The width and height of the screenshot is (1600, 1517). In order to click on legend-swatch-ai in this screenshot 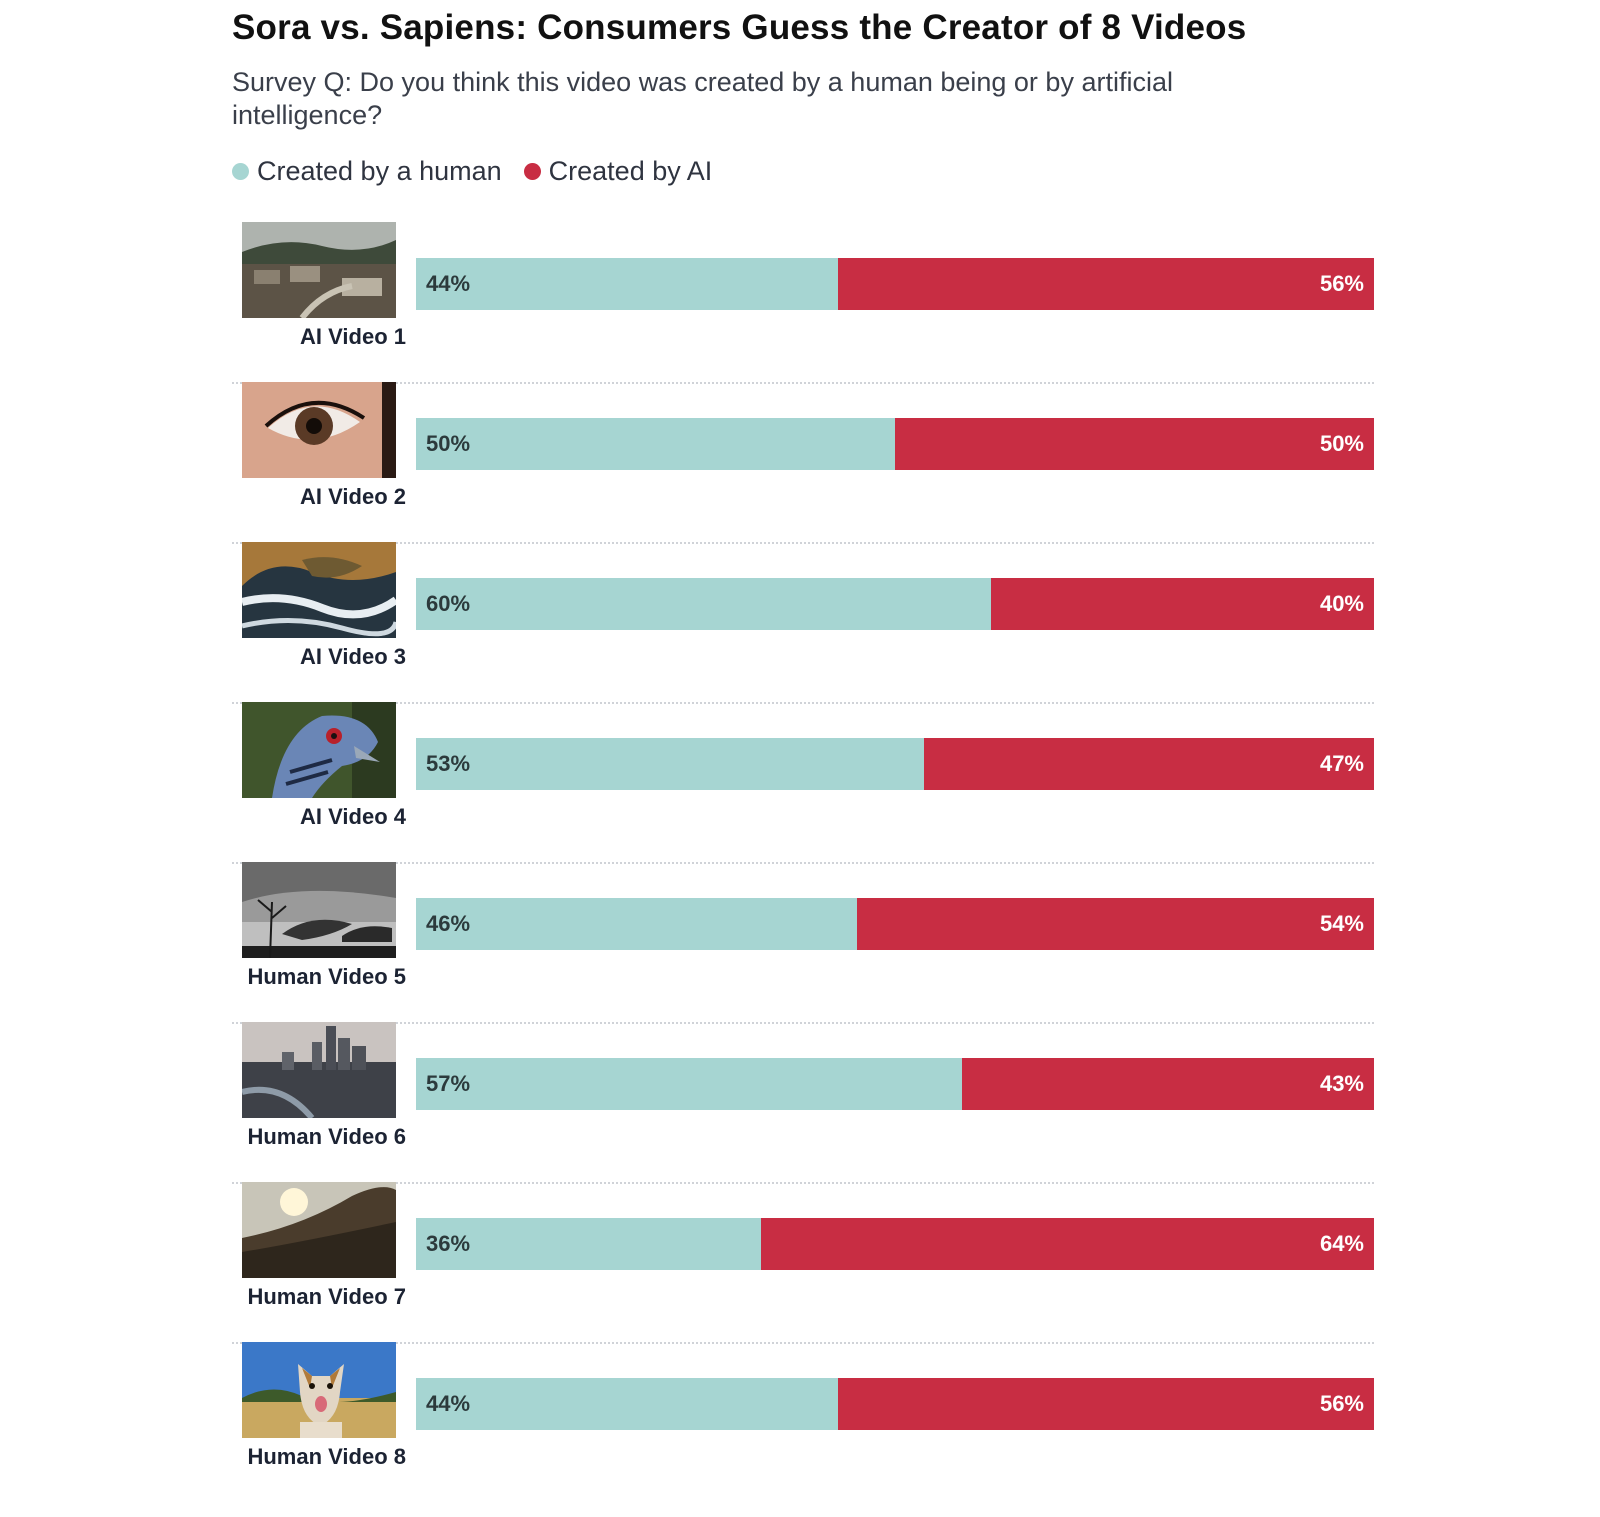, I will do `click(532, 171)`.